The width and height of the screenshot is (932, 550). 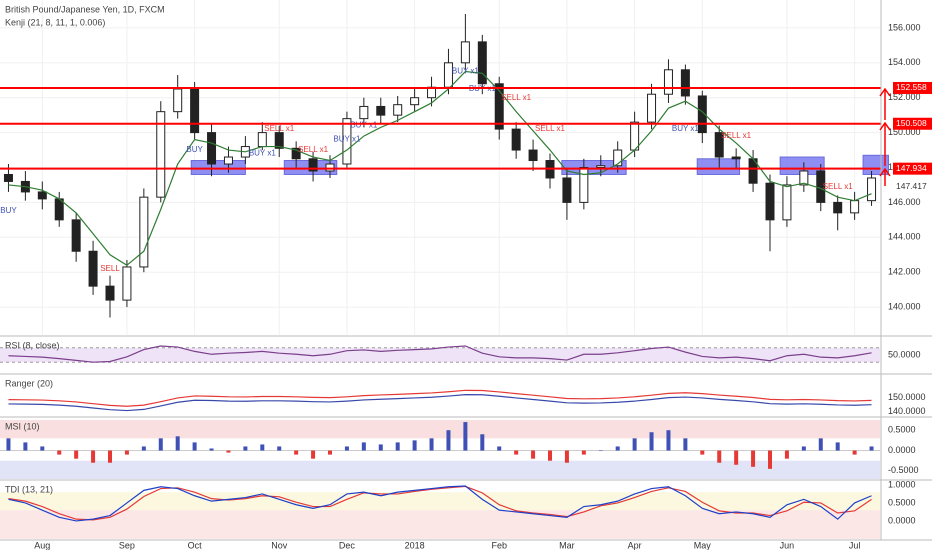 I want to click on x-tick-label: Dec, so click(x=347, y=545).